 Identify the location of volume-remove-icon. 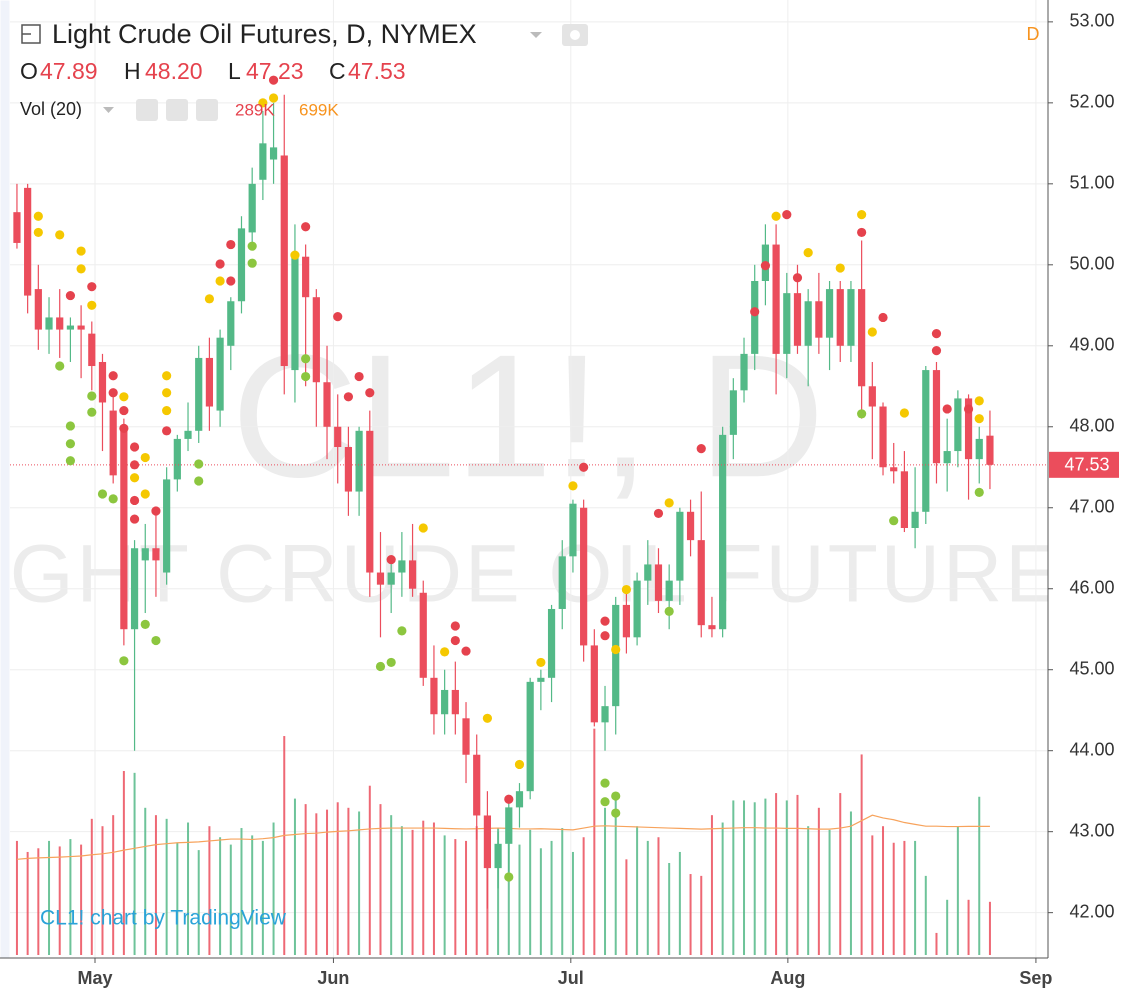
(207, 110).